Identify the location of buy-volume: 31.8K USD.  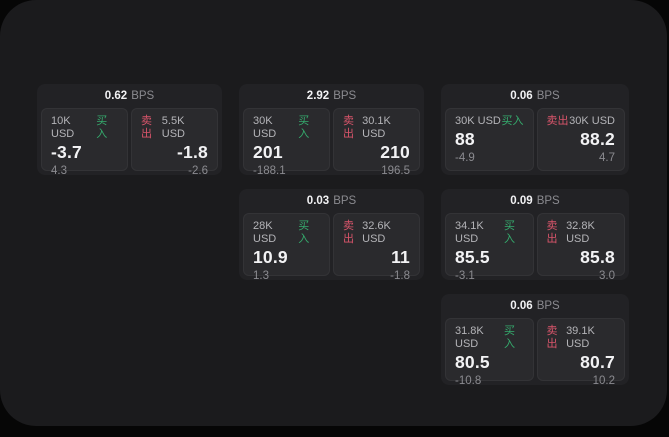
(469, 337).